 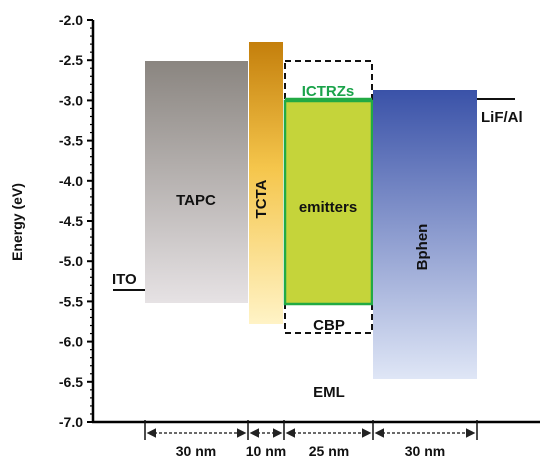 What do you see at coordinates (329, 325) in the screenshot?
I see `cbp-label: CBP` at bounding box center [329, 325].